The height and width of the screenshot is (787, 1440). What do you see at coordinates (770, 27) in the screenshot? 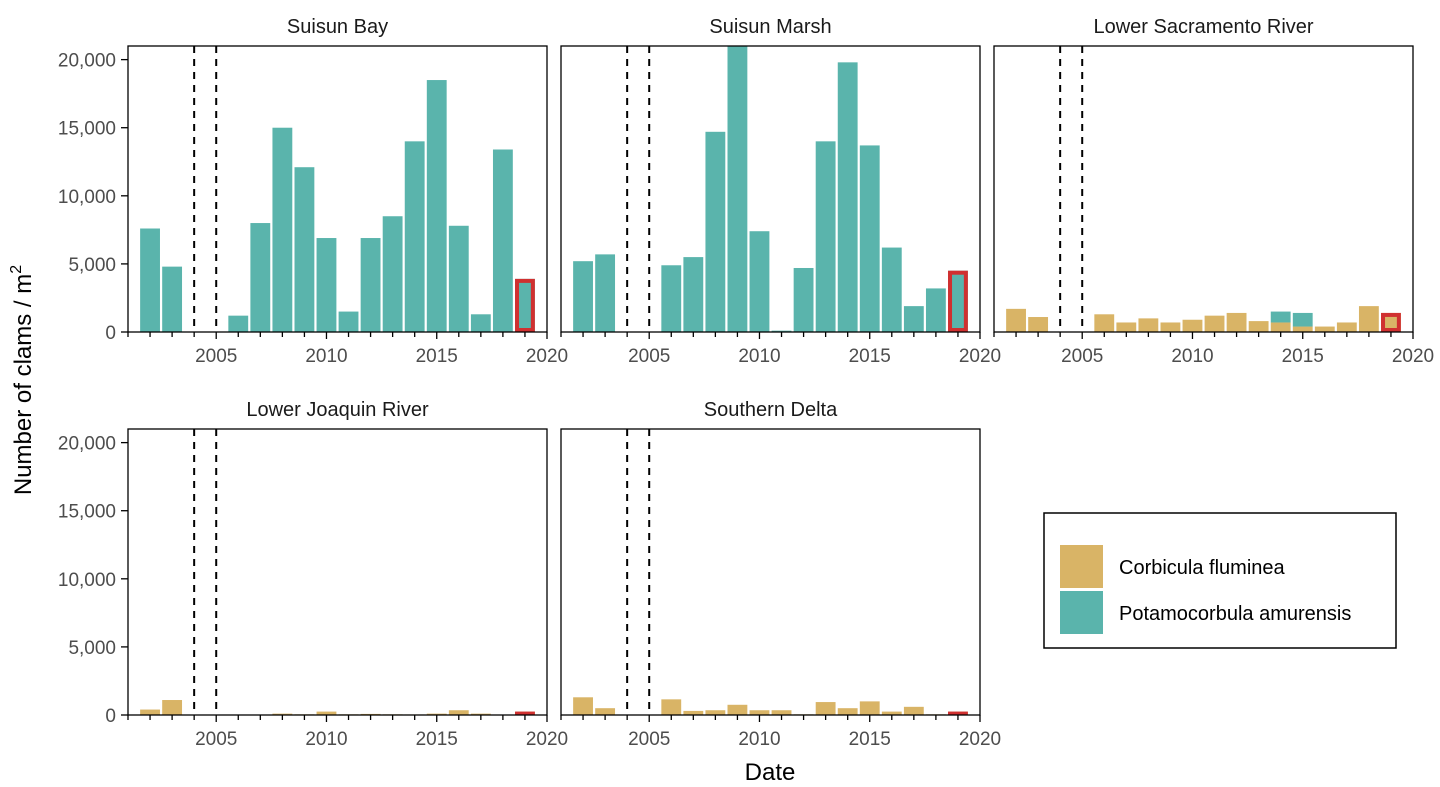
I see `facet-title: Suisun Marsh` at bounding box center [770, 27].